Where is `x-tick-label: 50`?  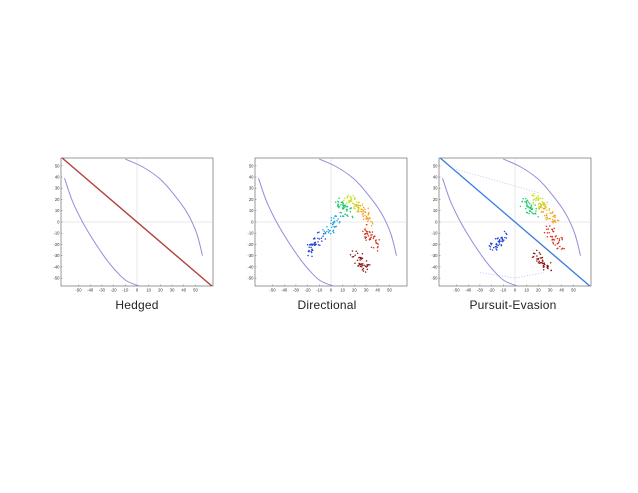
x-tick-label: 50 is located at coordinates (195, 290).